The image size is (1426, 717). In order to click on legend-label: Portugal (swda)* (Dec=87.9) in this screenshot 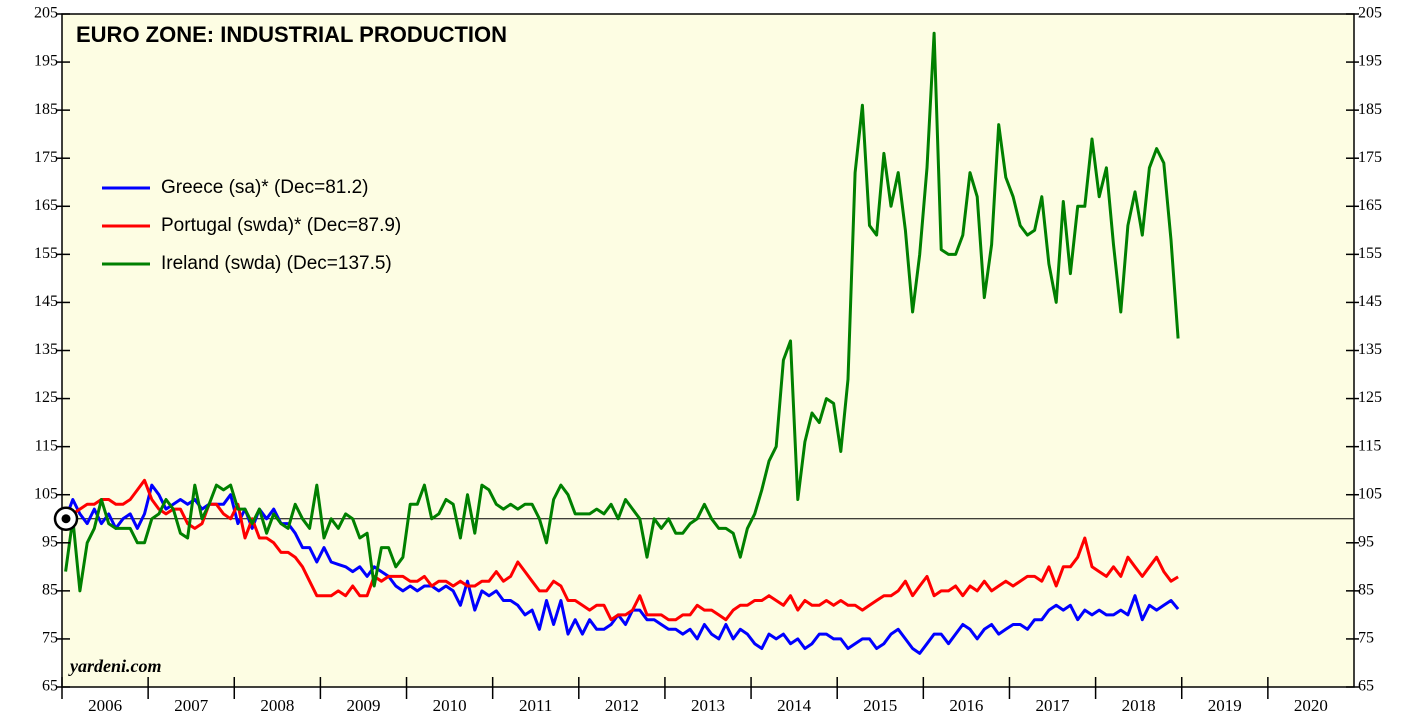, I will do `click(281, 225)`.